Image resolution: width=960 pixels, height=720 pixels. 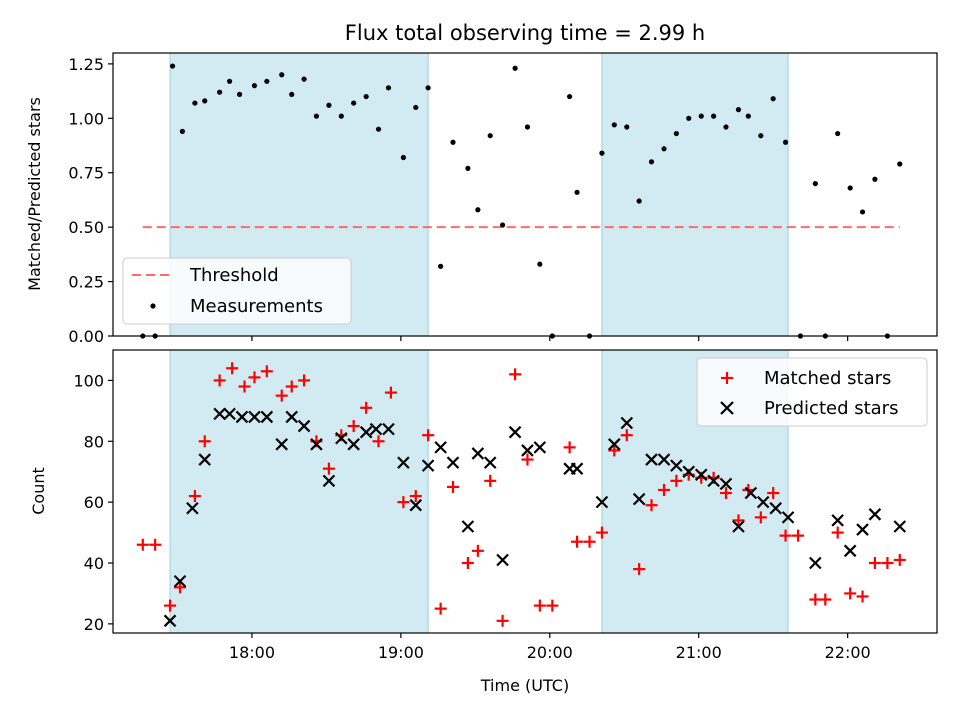 What do you see at coordinates (86, 336) in the screenshot?
I see `y-tick-label: 0.00` at bounding box center [86, 336].